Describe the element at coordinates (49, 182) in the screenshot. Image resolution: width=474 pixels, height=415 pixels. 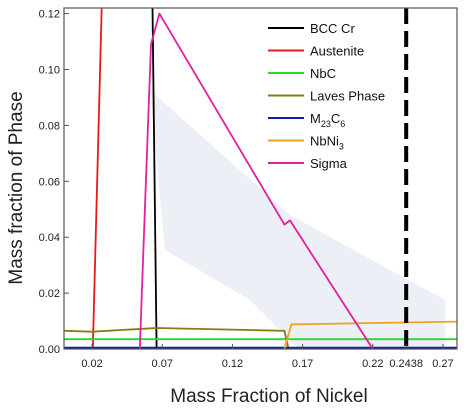
I see `y-tick-label: 0.06` at that location.